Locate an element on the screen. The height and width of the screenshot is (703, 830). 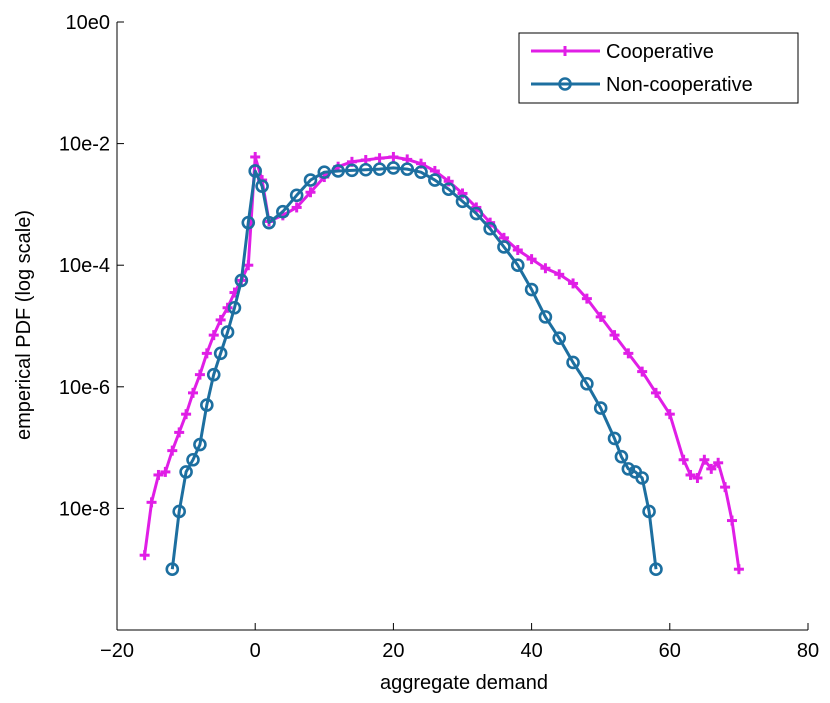
legend-item-non-cooperative: Non-cooperative is located at coordinates (642, 85).